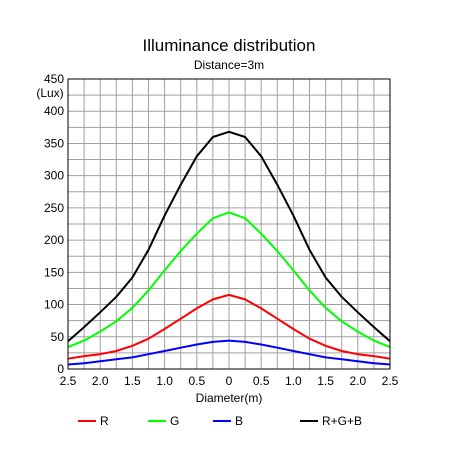 The image size is (464, 464). What do you see at coordinates (104, 421) in the screenshot?
I see `legend-label: R` at bounding box center [104, 421].